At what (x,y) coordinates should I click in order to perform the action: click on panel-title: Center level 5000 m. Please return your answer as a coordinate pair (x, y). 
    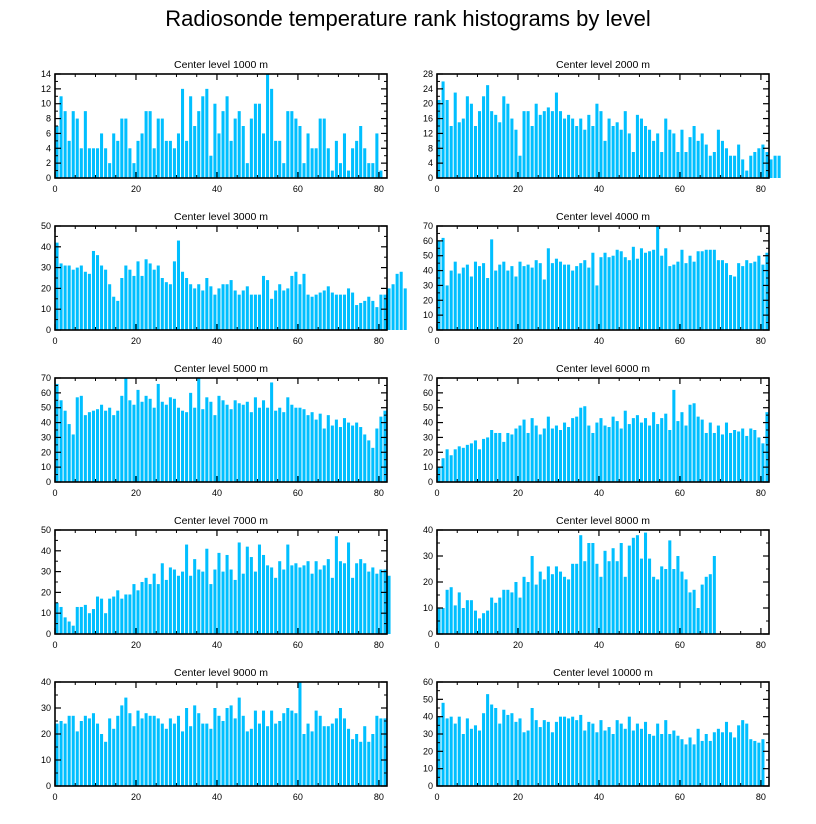
    Looking at the image, I should click on (221, 369).